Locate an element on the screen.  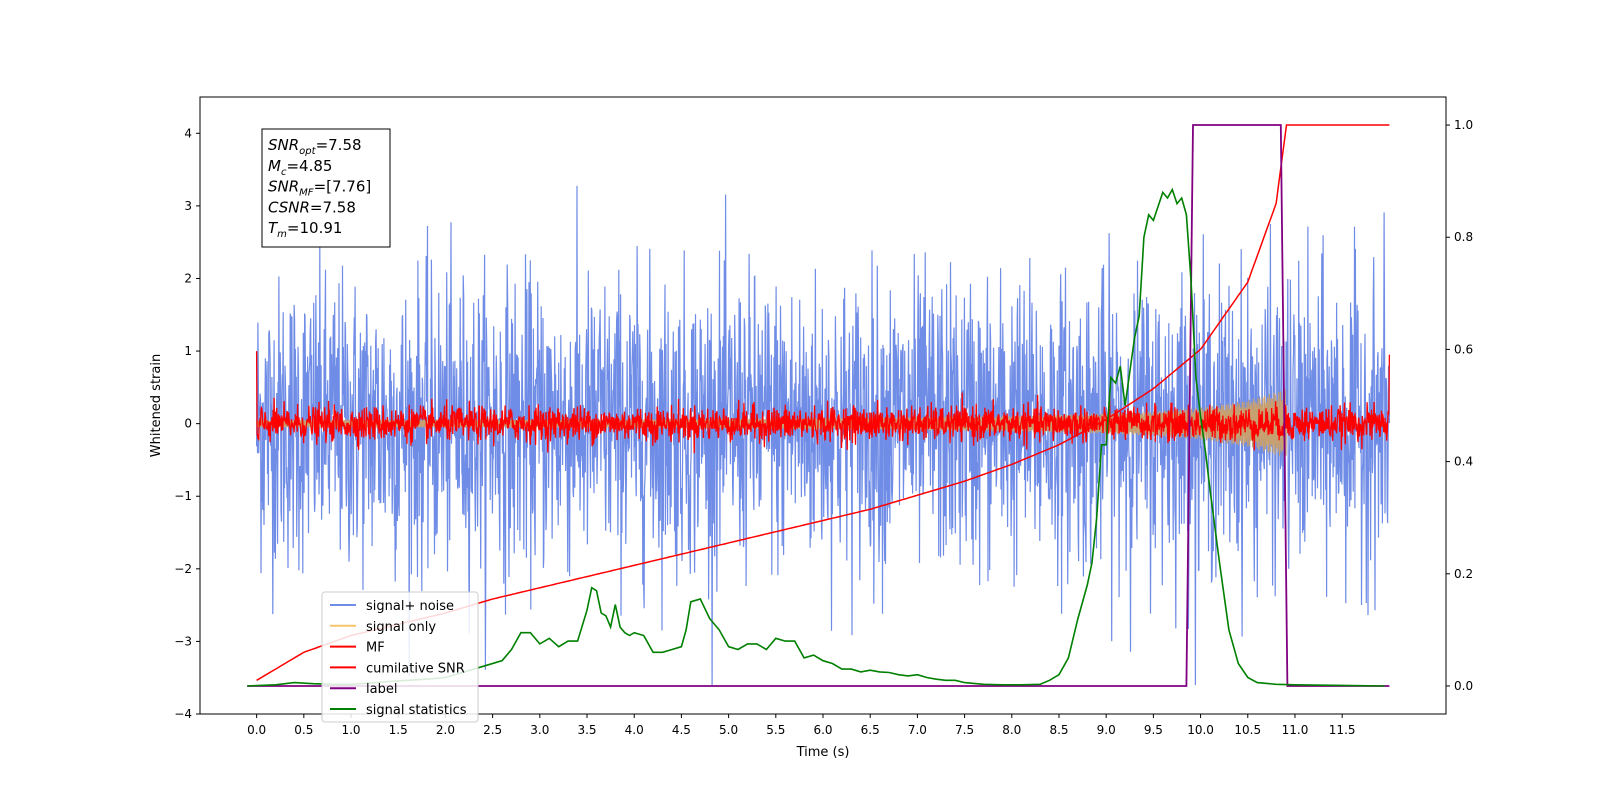
series-mf is located at coordinates (823, 402).